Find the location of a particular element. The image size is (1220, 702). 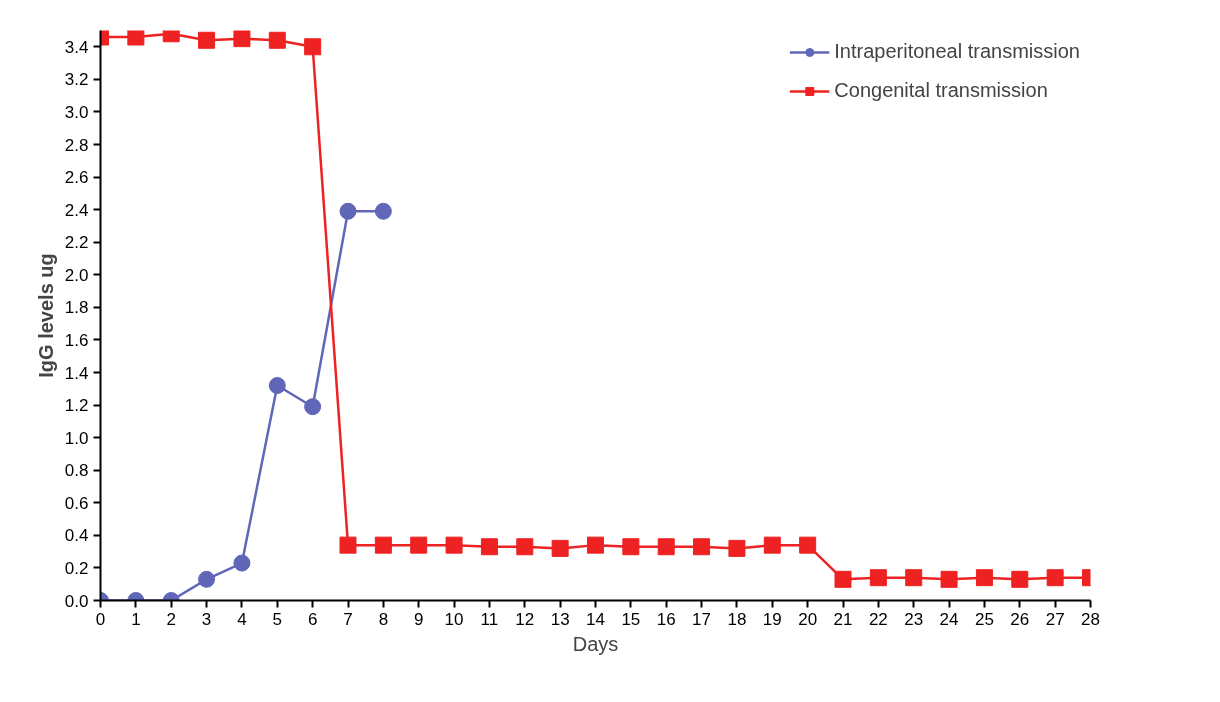

y-tick-label: 3.4 is located at coordinates (76, 47).